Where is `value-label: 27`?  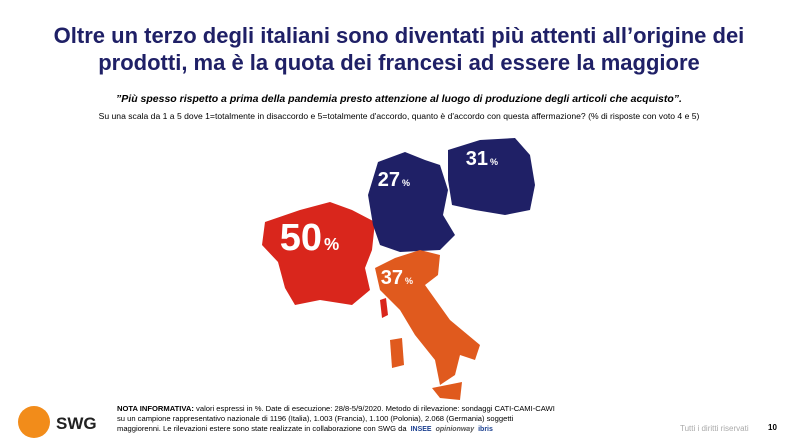 value-label: 27 is located at coordinates (389, 180).